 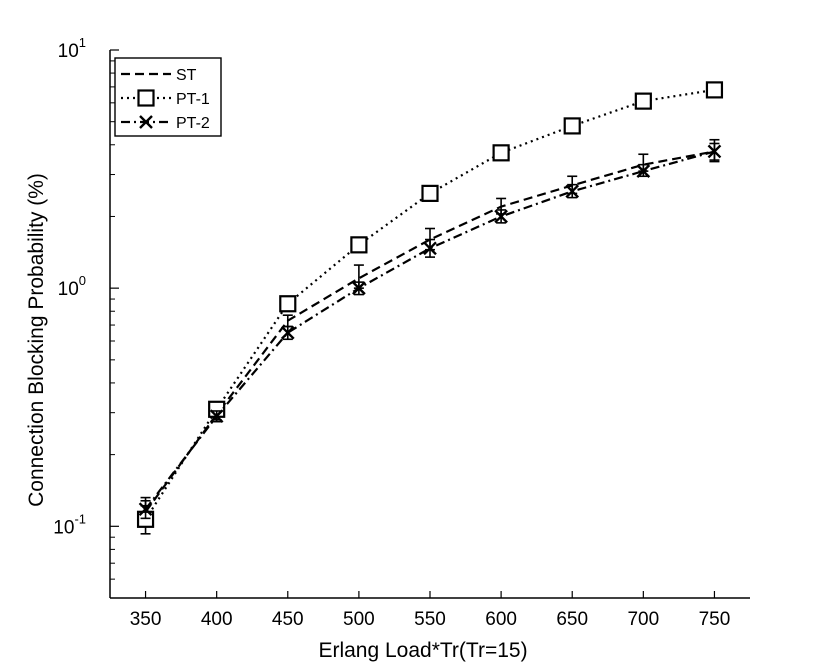 I want to click on legend-label: ST, so click(x=186, y=75).